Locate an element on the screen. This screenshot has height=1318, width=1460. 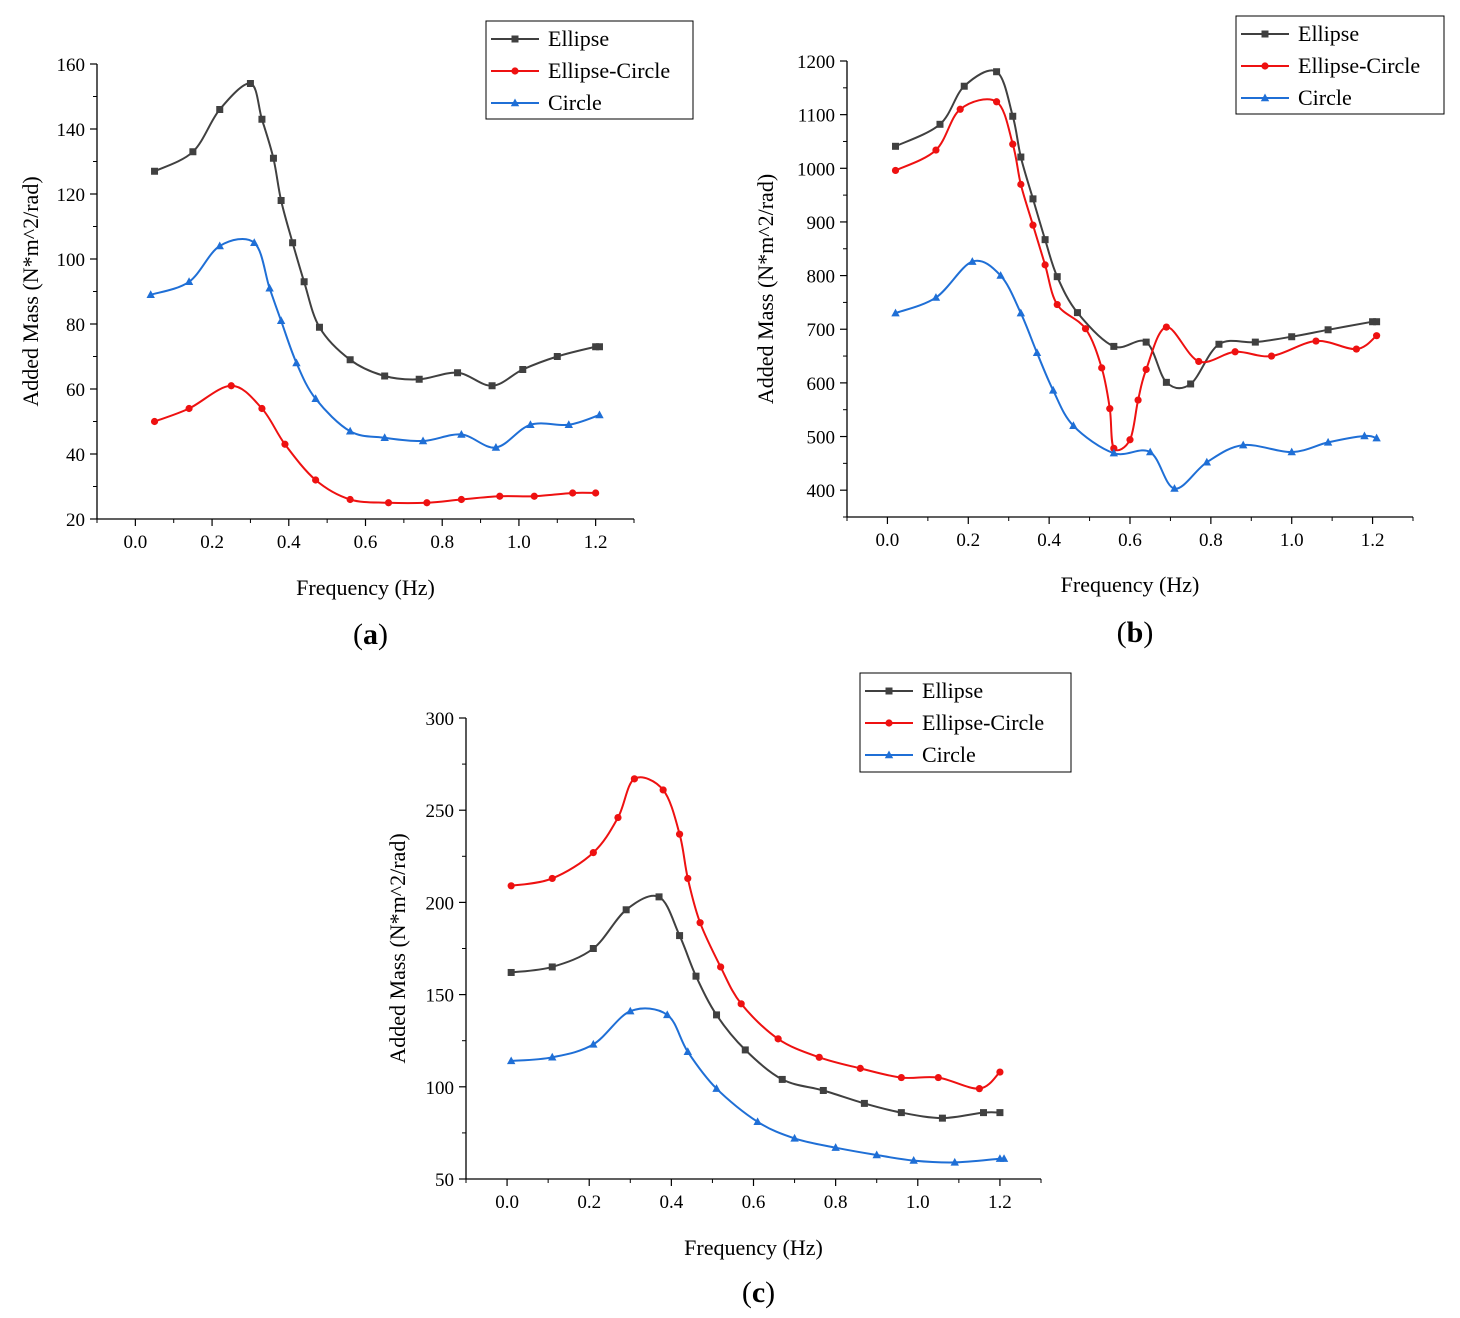
series-ellipse is located at coordinates (377, 235).